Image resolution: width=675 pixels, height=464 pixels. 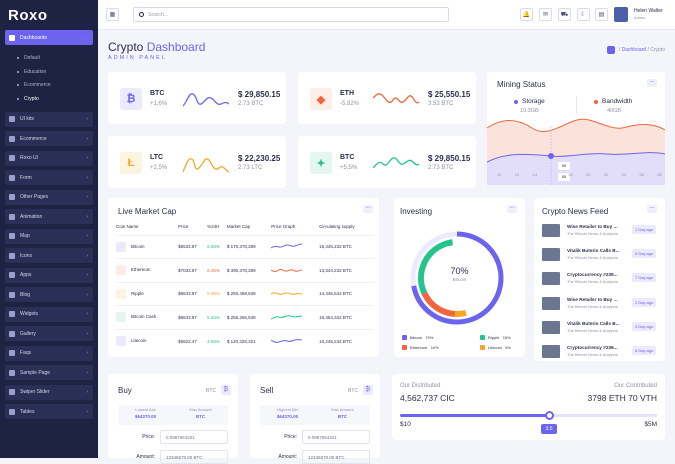 I want to click on sidebar-item-sample-page: Sample Page ›, so click(x=49, y=372).